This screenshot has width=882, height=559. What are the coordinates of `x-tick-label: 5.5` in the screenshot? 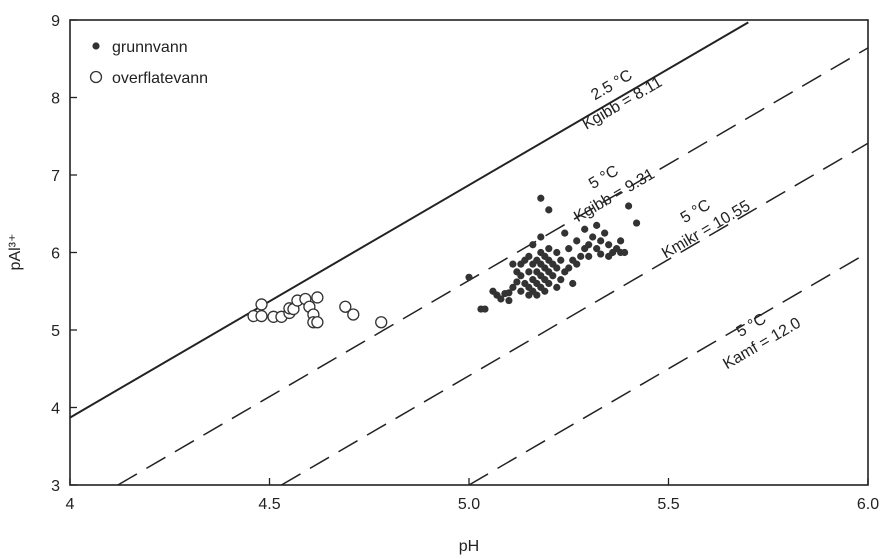 It's located at (668, 504).